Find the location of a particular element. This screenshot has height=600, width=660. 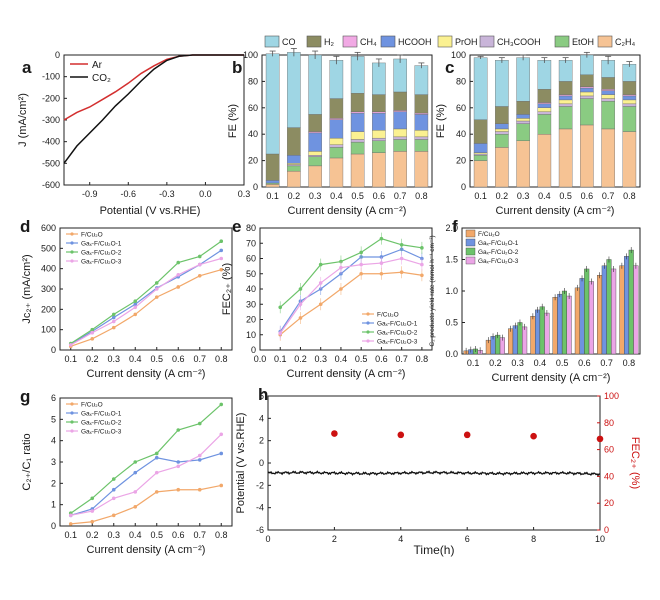

y-tick-label: 50 is located at coordinates (251, 274).